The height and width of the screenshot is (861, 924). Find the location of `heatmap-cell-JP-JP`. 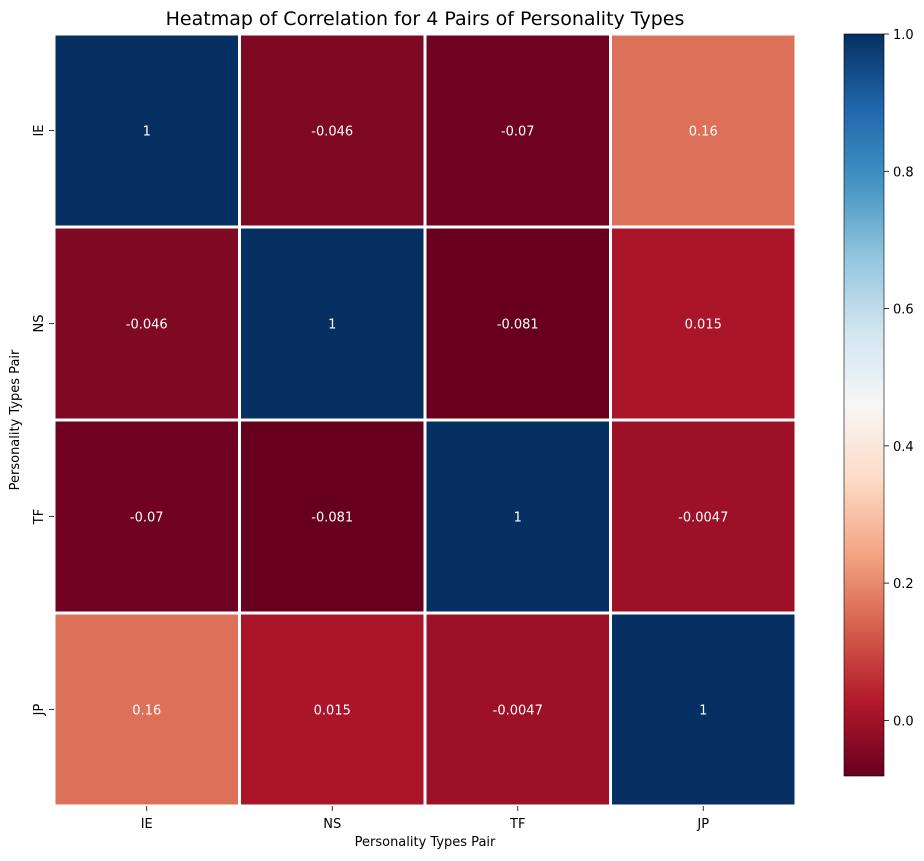

heatmap-cell-JP-JP is located at coordinates (703, 709).